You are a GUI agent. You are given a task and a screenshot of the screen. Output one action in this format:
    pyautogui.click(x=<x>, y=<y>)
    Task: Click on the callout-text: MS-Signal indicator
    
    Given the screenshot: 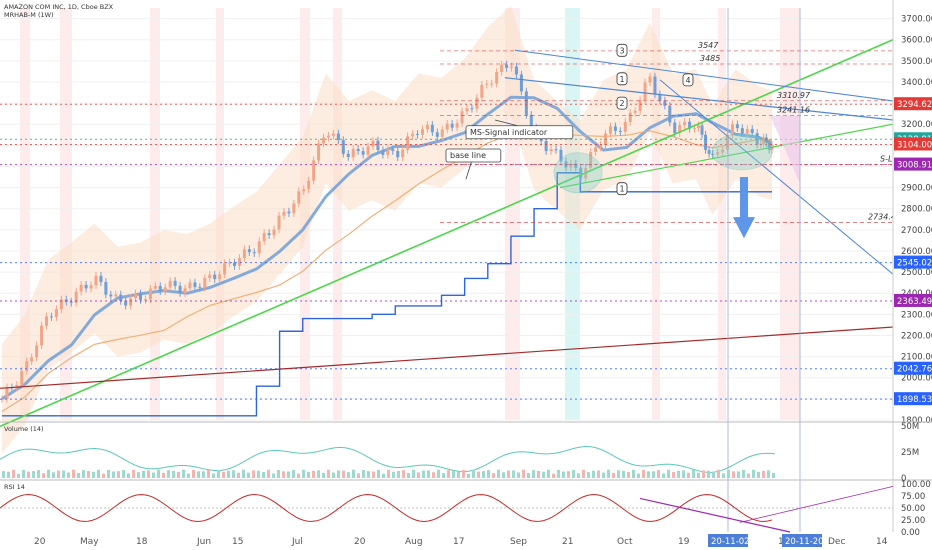 What is the action you would take?
    pyautogui.click(x=509, y=132)
    